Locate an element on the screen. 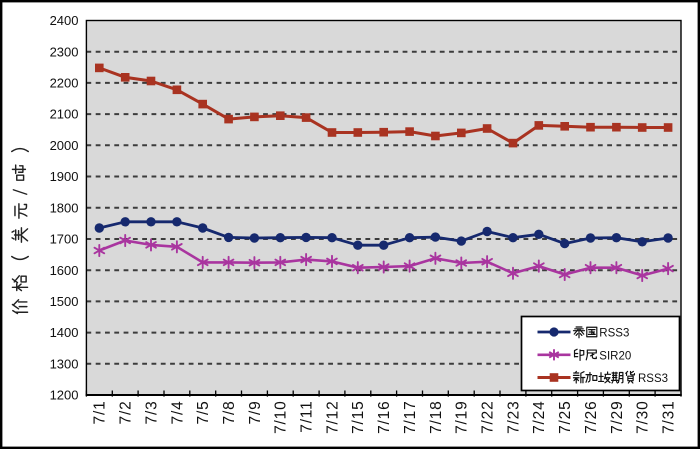  svg-text: 1700 is located at coordinates (64, 239).